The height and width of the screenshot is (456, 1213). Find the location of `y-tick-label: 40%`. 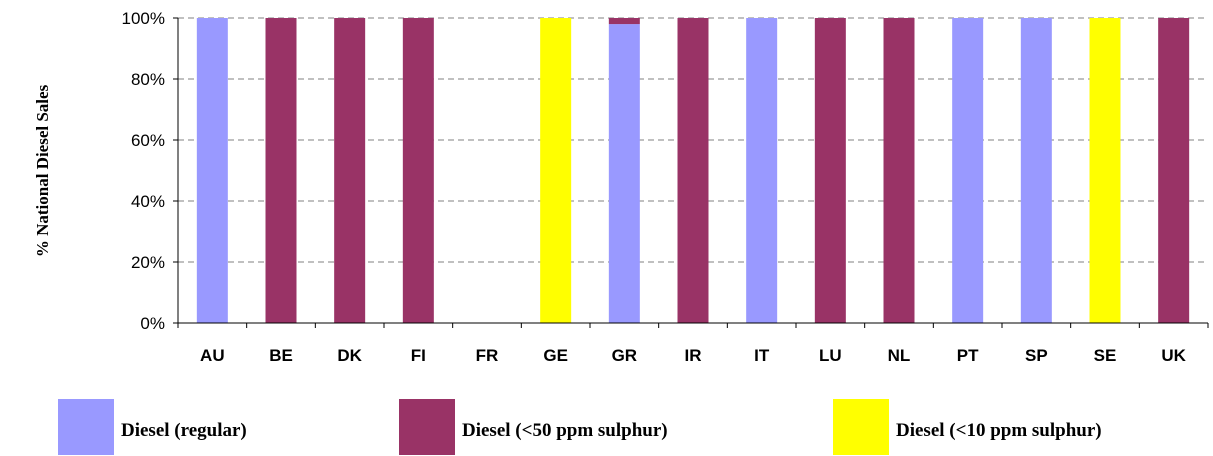

y-tick-label: 40% is located at coordinates (148, 201).